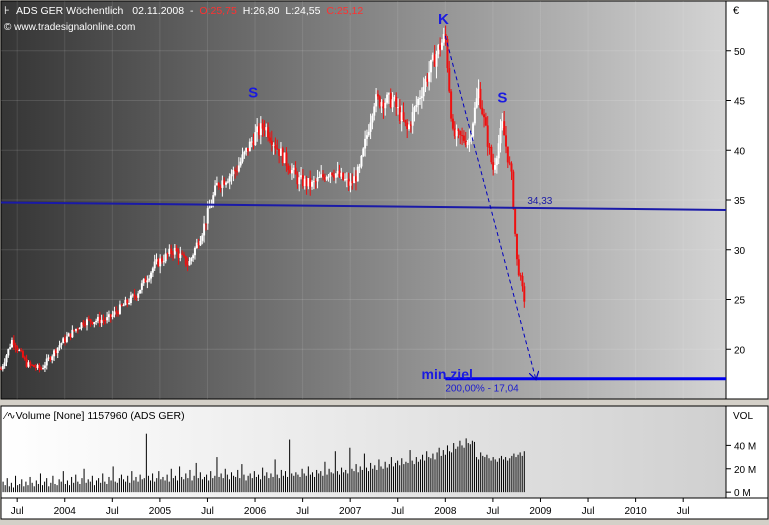  I want to click on time-tick-label: 2004, so click(65, 511).